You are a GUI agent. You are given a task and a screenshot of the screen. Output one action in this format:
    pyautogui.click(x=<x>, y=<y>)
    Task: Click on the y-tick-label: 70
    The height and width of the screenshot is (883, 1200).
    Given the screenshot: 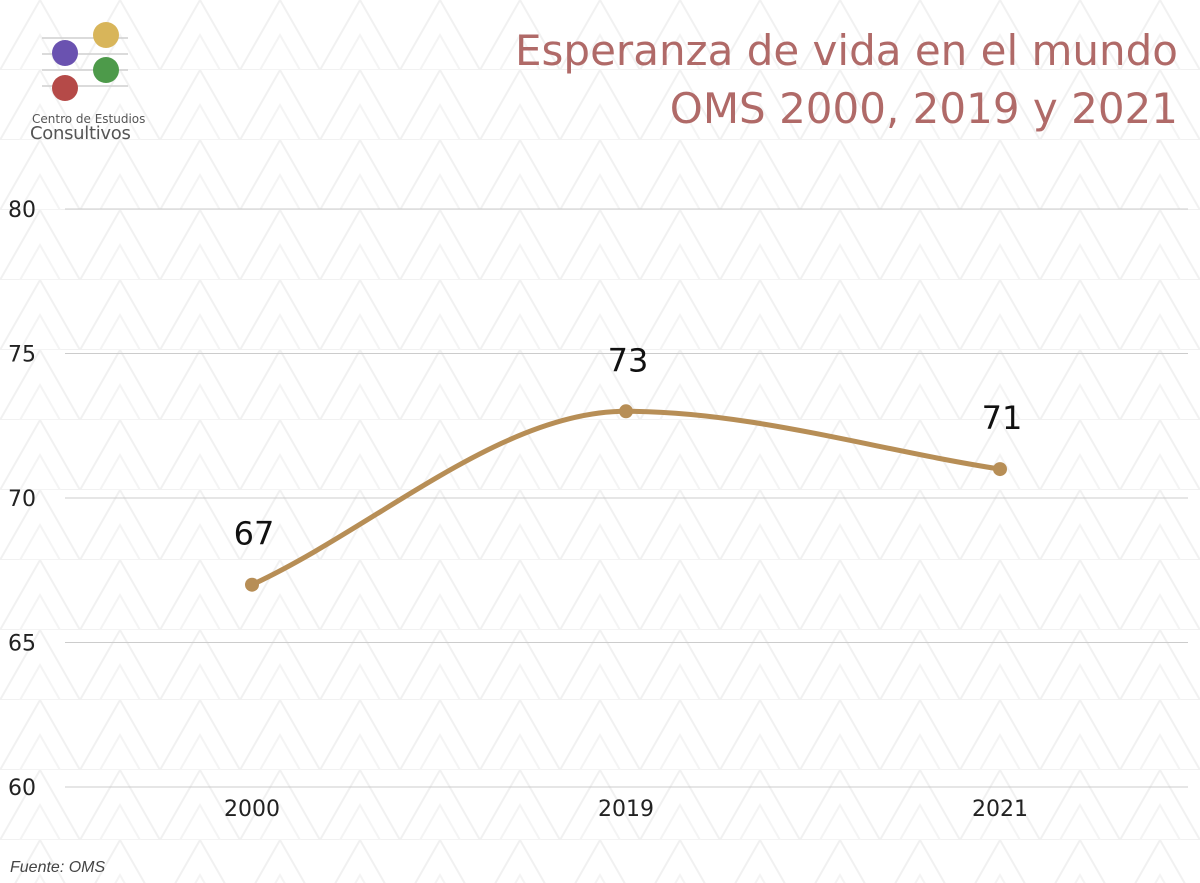 What is the action you would take?
    pyautogui.click(x=22, y=499)
    